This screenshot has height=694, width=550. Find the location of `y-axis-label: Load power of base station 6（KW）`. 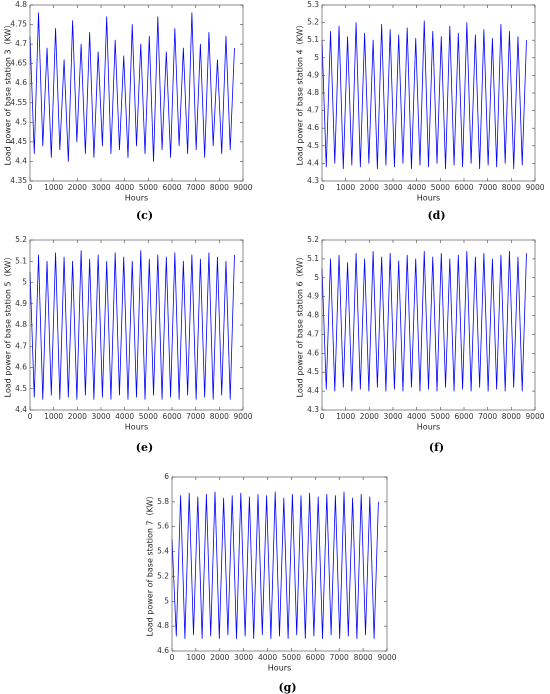

y-axis-label: Load power of base station 6（KW） is located at coordinates (300, 325).